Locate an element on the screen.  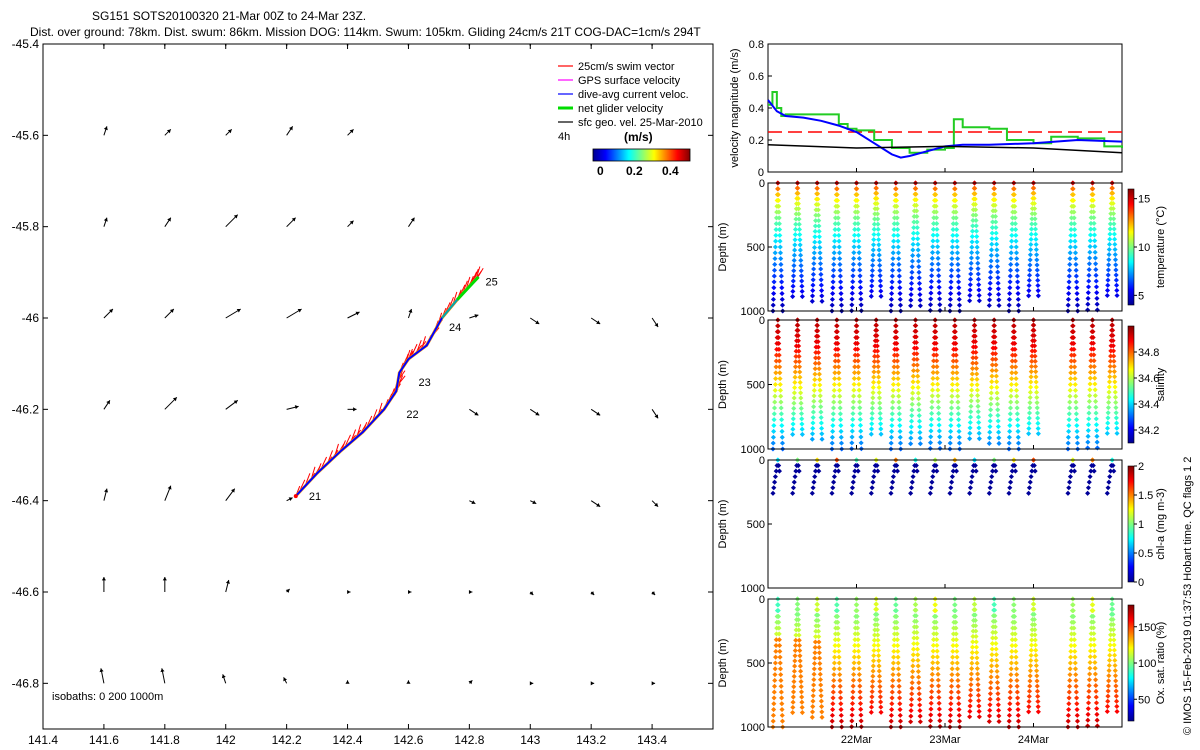
colorbar-label: chl-a (mg m-3) is located at coordinates (1161, 524).